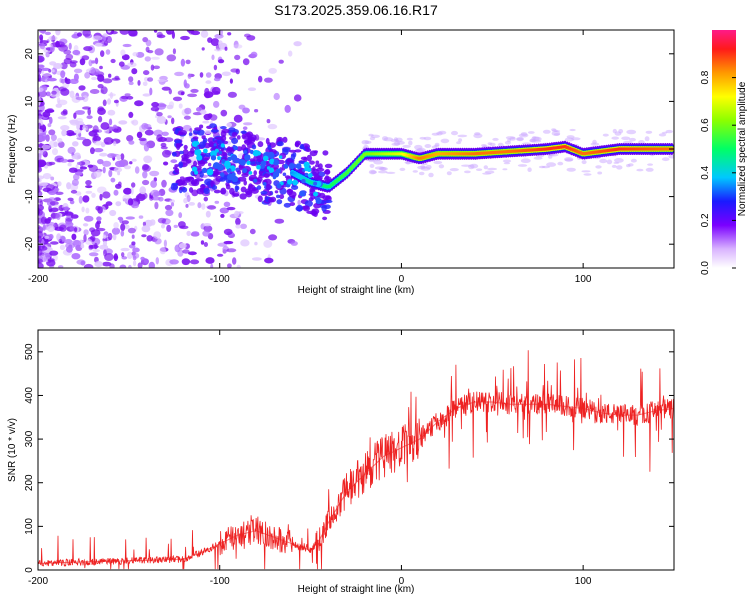 This screenshot has width=750, height=600. I want to click on snr-ytick-label: 300, so click(29, 438).